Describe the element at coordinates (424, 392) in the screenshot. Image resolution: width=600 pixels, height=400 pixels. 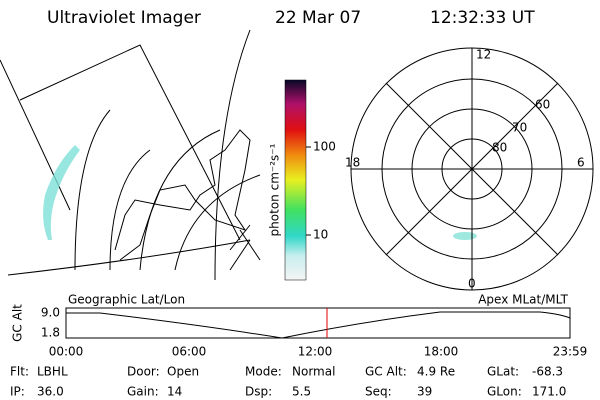
I see `info-value: 39` at that location.